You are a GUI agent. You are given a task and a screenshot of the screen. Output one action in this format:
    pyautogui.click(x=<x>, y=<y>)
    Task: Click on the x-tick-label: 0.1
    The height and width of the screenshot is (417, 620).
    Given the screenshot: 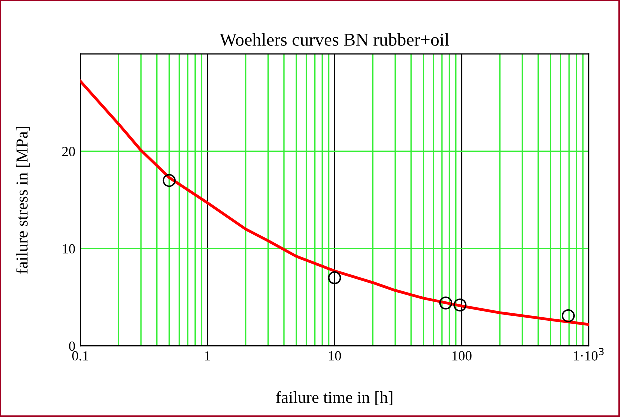 What is the action you would take?
    pyautogui.click(x=80, y=356)
    